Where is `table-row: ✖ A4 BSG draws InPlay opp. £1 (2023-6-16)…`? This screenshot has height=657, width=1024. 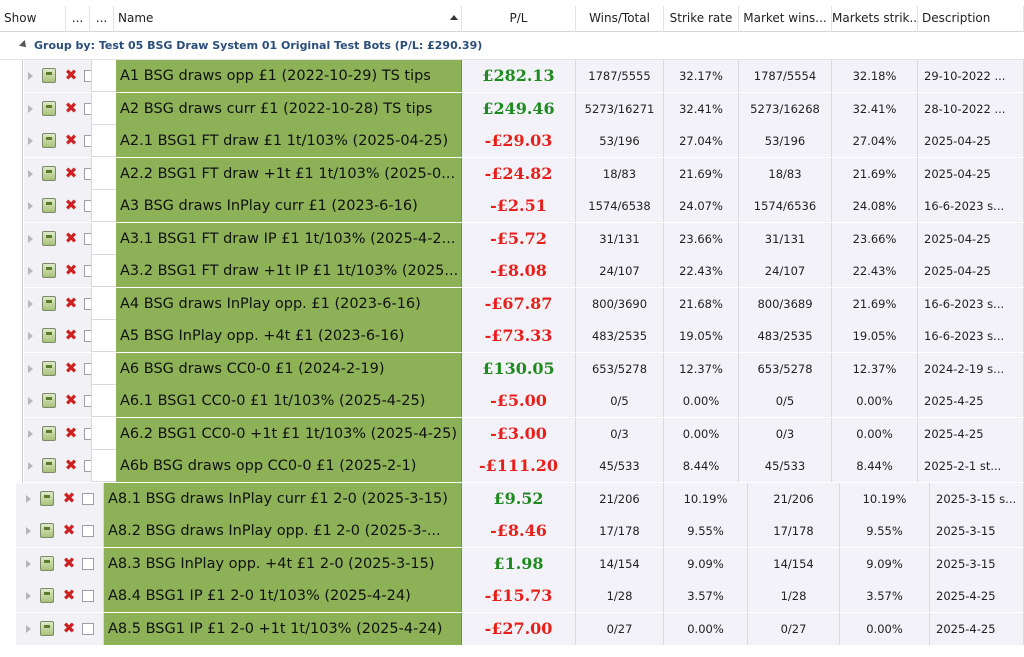
table-row: ✖ A4 BSG draws InPlay opp. £1 (2023-6-16)… is located at coordinates (524, 304).